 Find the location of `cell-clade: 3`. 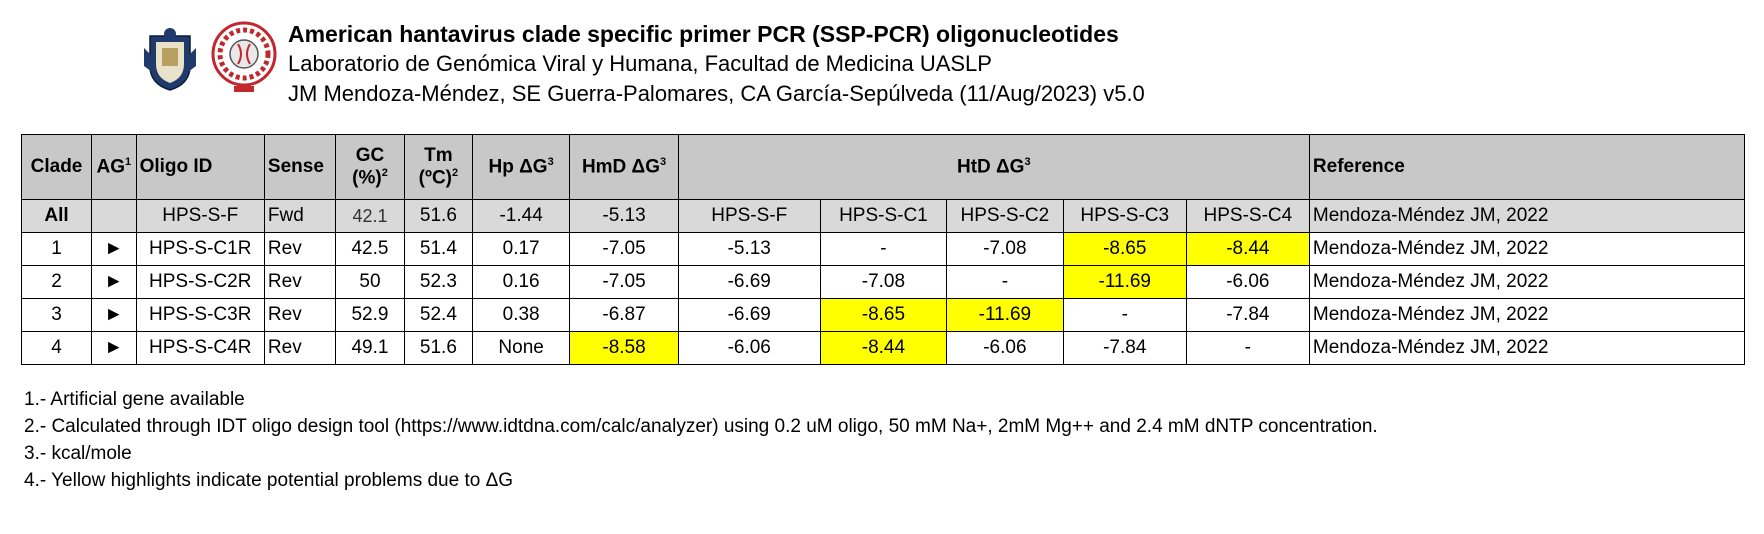

cell-clade: 3 is located at coordinates (56, 315).